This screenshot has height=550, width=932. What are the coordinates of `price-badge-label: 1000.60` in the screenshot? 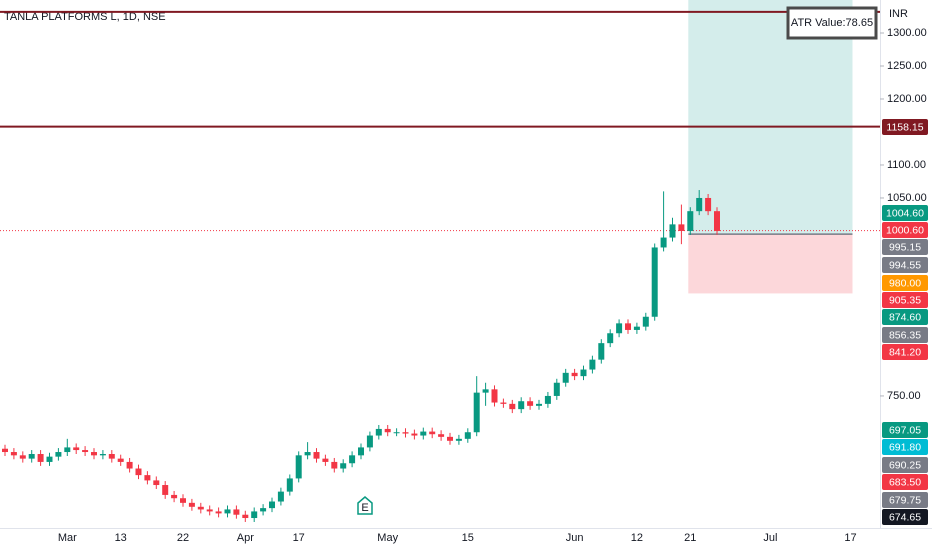 It's located at (905, 230).